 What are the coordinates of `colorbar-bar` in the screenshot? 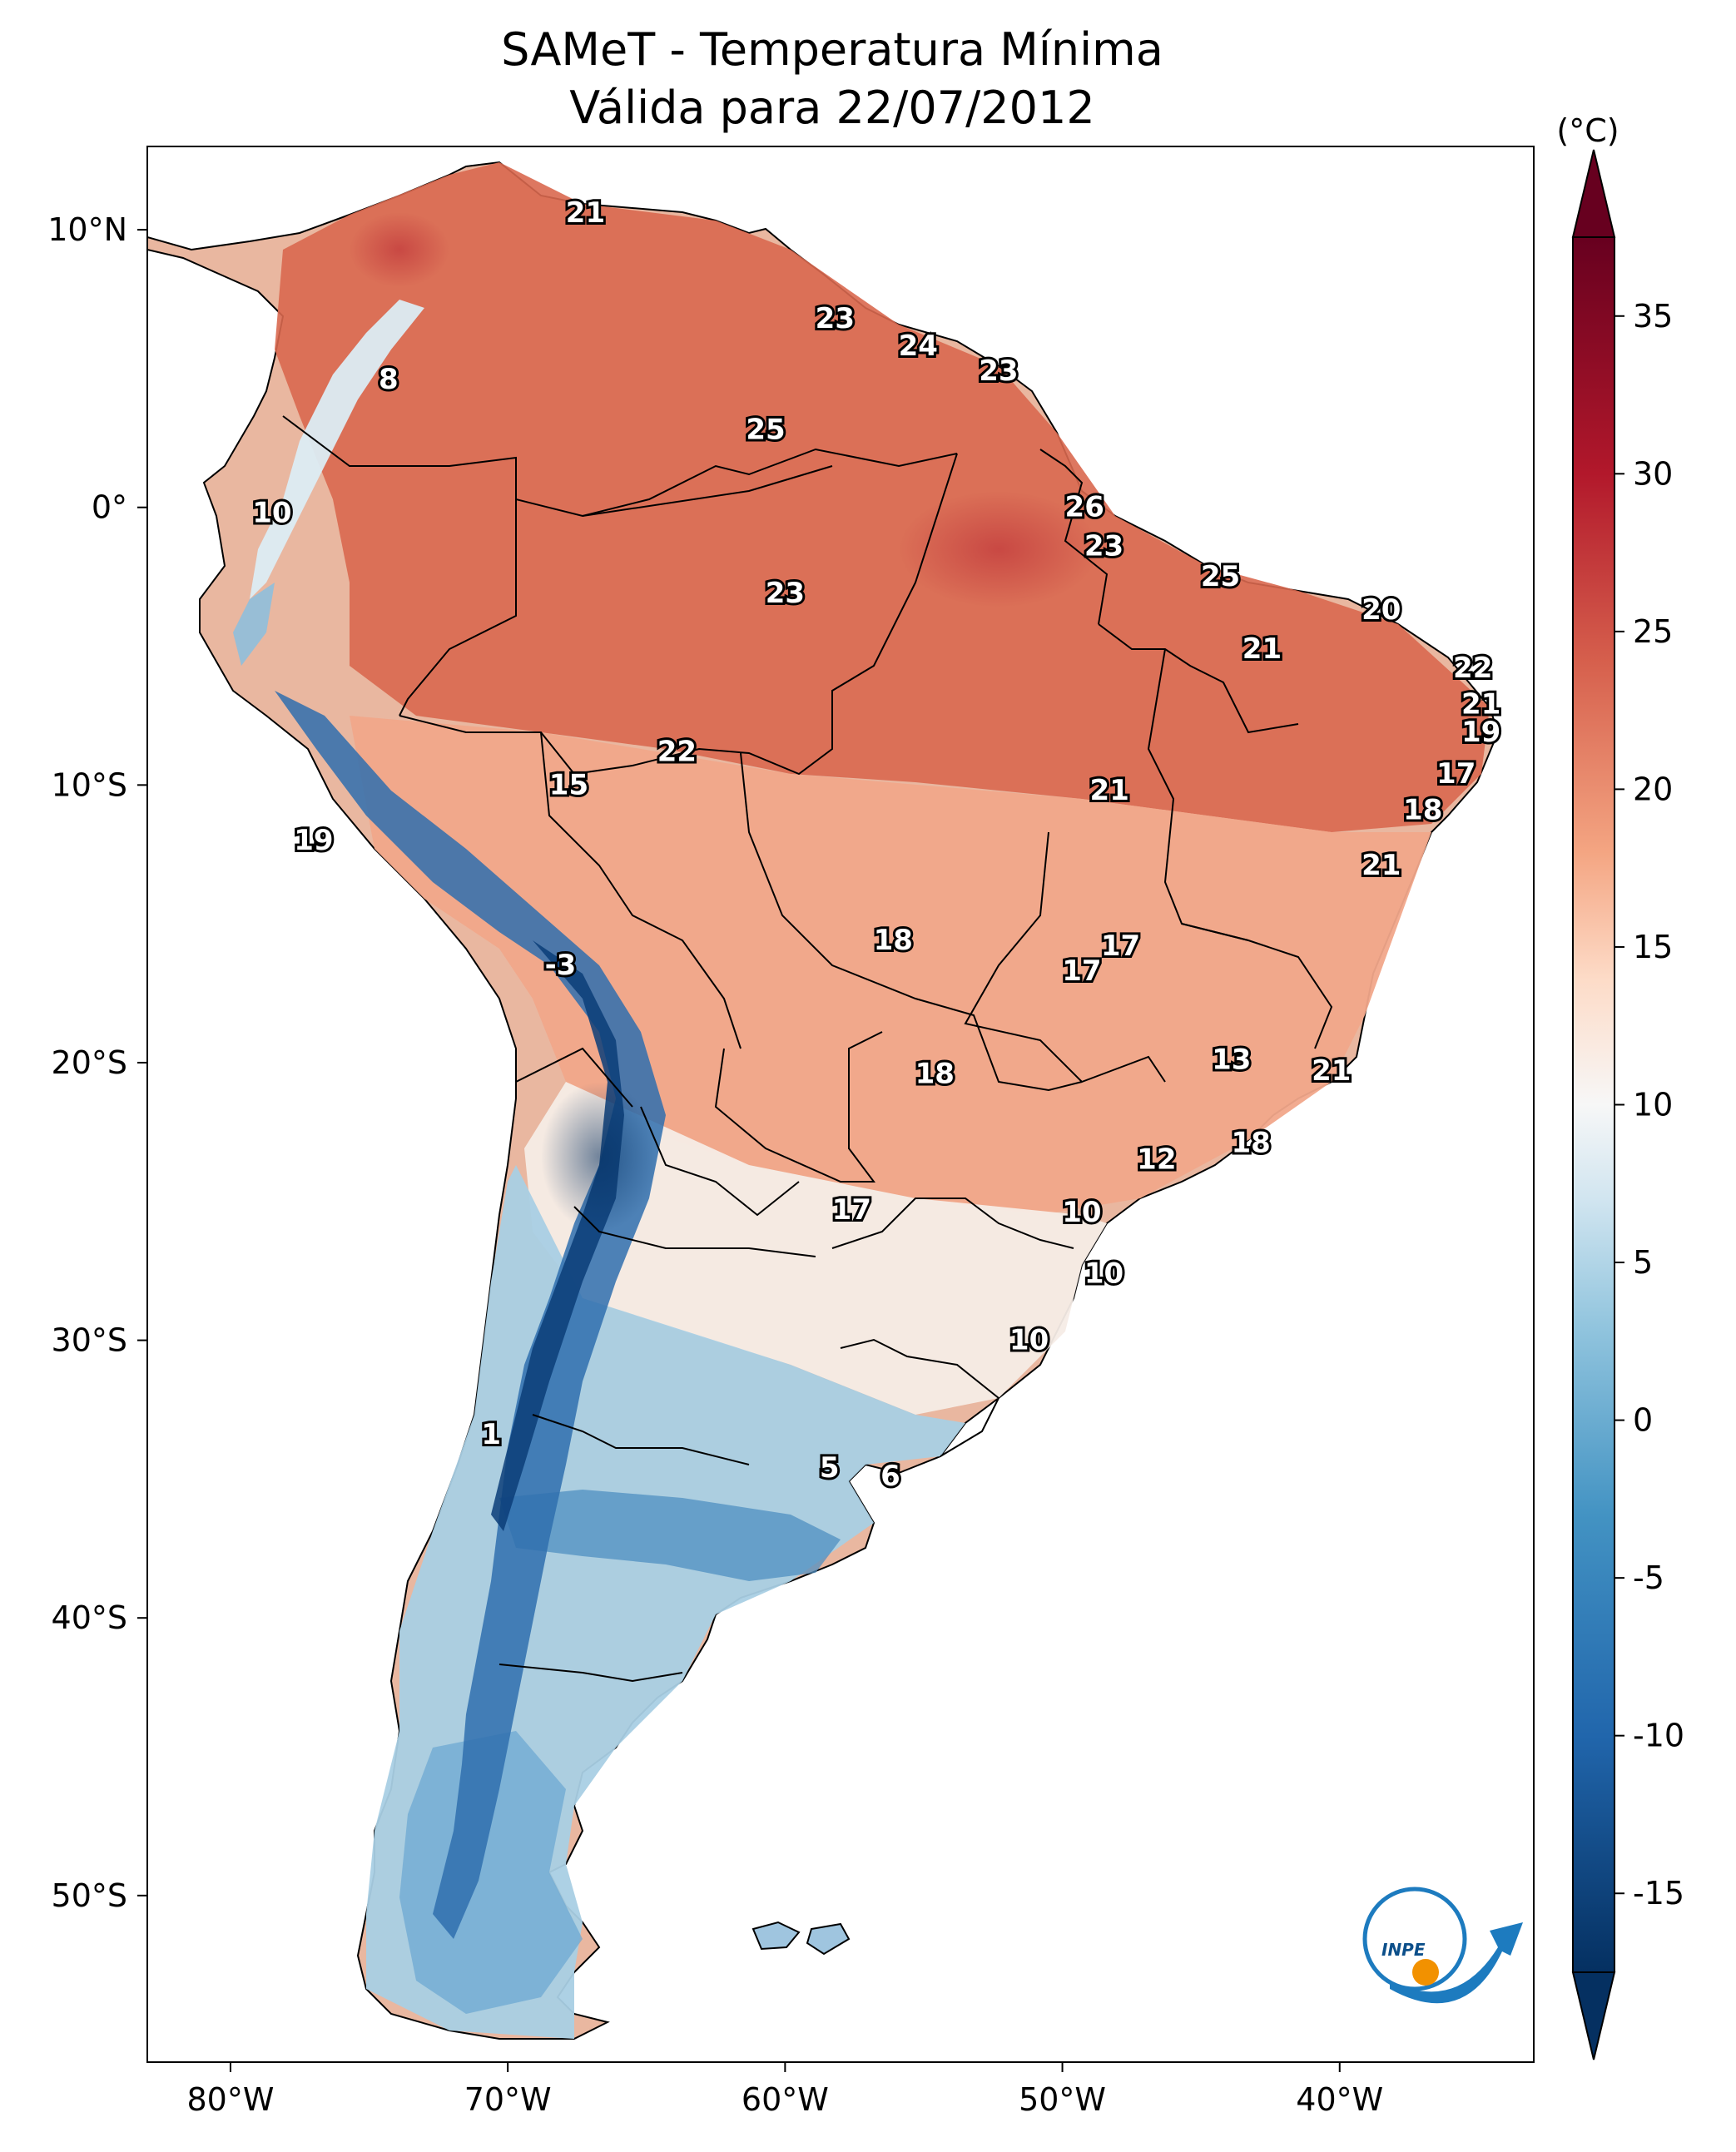 It's located at (1594, 1104).